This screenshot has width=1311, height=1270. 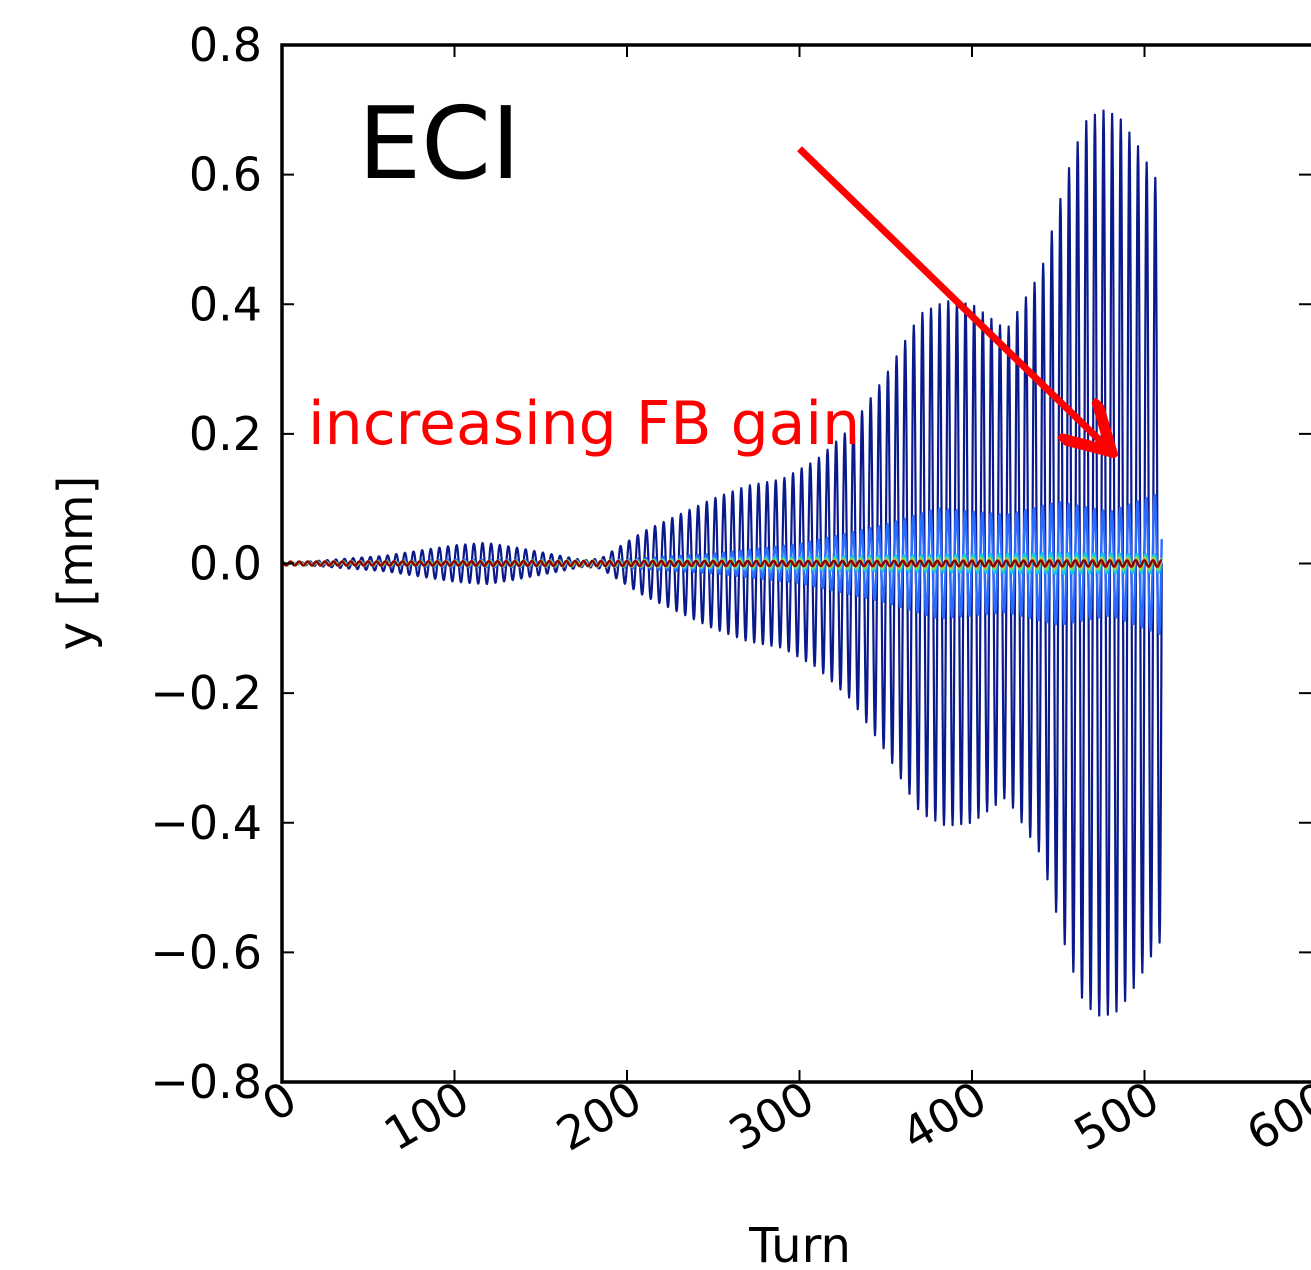 What do you see at coordinates (206, 693) in the screenshot?
I see `y-tick-label: −0.2` at bounding box center [206, 693].